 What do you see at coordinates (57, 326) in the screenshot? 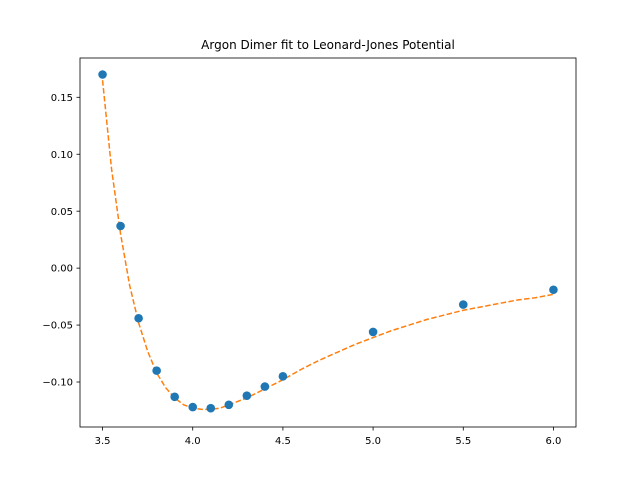
I see `y-tick-label: −0.05` at bounding box center [57, 326].